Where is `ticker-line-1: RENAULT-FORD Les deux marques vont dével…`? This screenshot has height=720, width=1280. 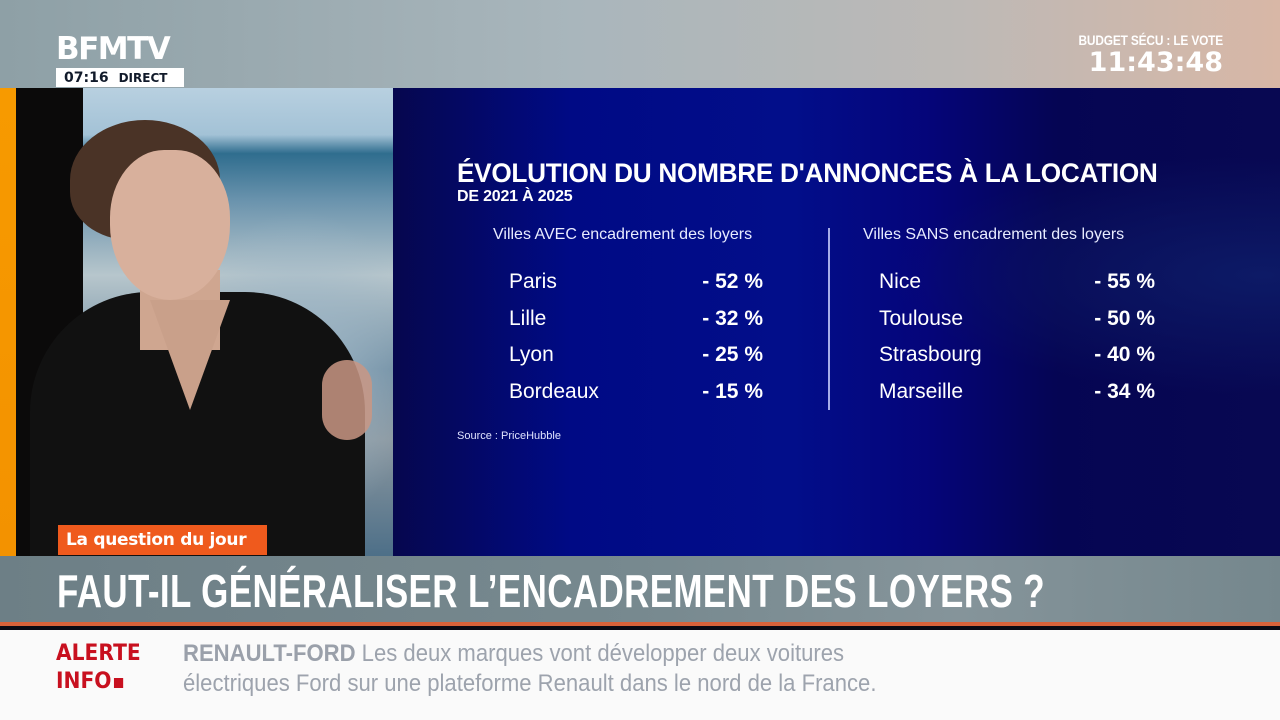 ticker-line-1: RENAULT-FORD Les deux marques vont dével… is located at coordinates (643, 654).